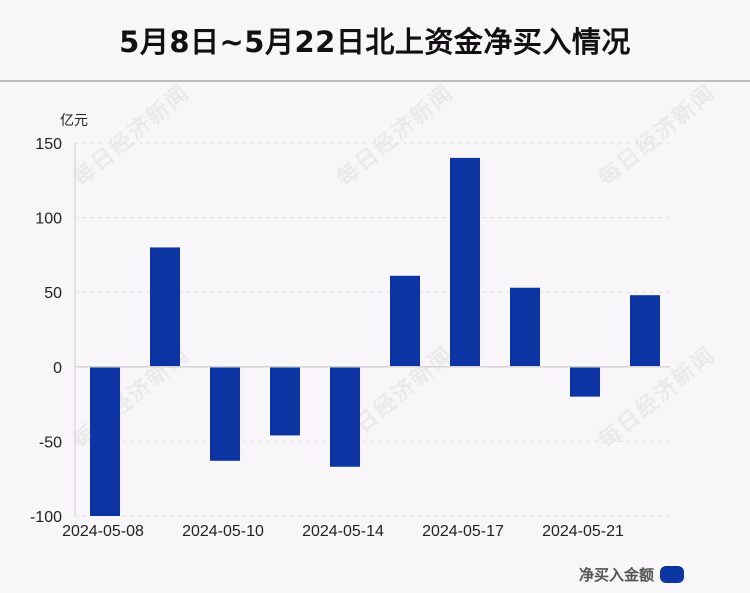  I want to click on legend: 净买入金额, so click(631, 574).